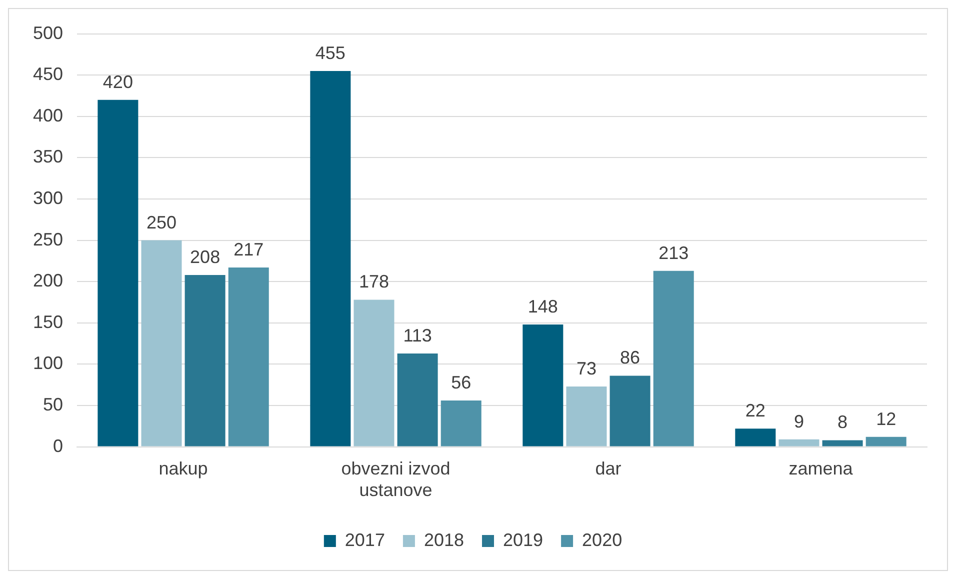 Image resolution: width=958 pixels, height=579 pixels. Describe the element at coordinates (48, 156) in the screenshot. I see `y-tick-label: 350` at that location.